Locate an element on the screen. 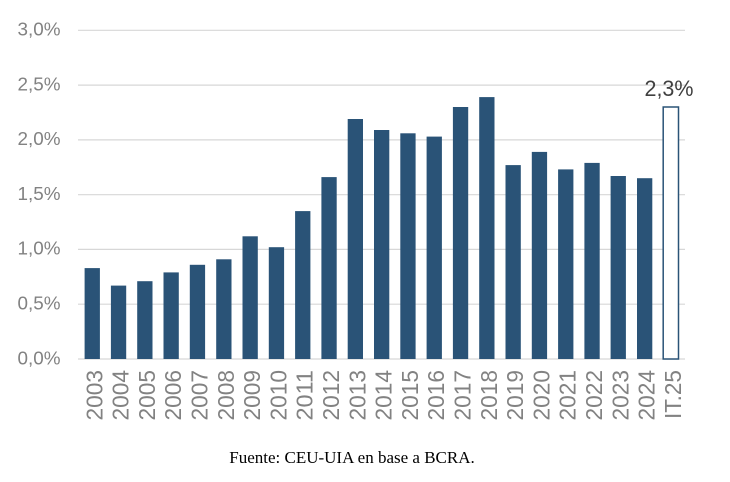  svg-text: 2020 is located at coordinates (541, 395).